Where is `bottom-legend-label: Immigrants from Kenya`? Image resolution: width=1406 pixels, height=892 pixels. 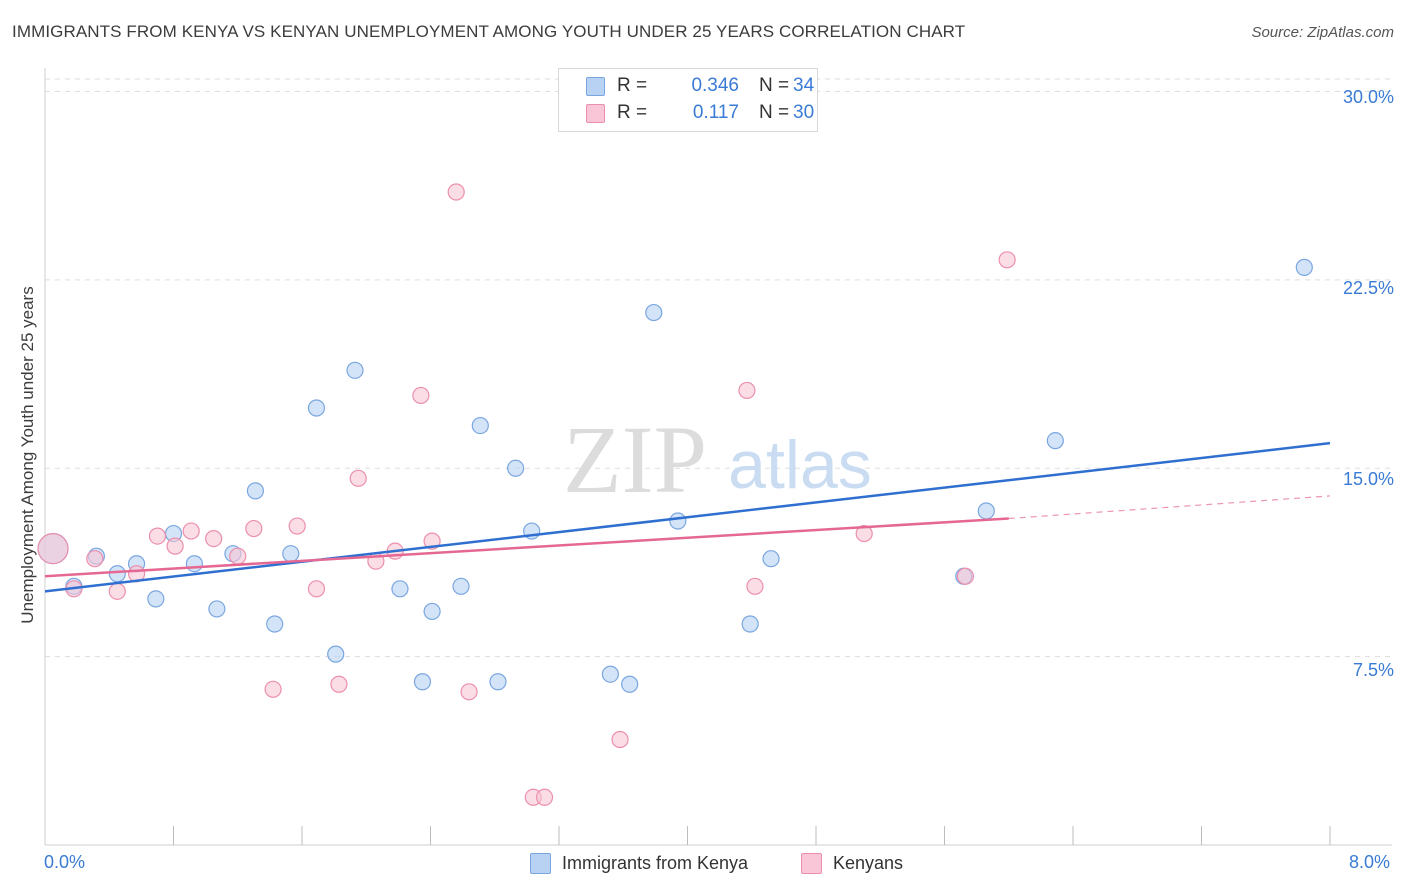
bottom-legend-label: Immigrants from Kenya is located at coordinates (655, 863).